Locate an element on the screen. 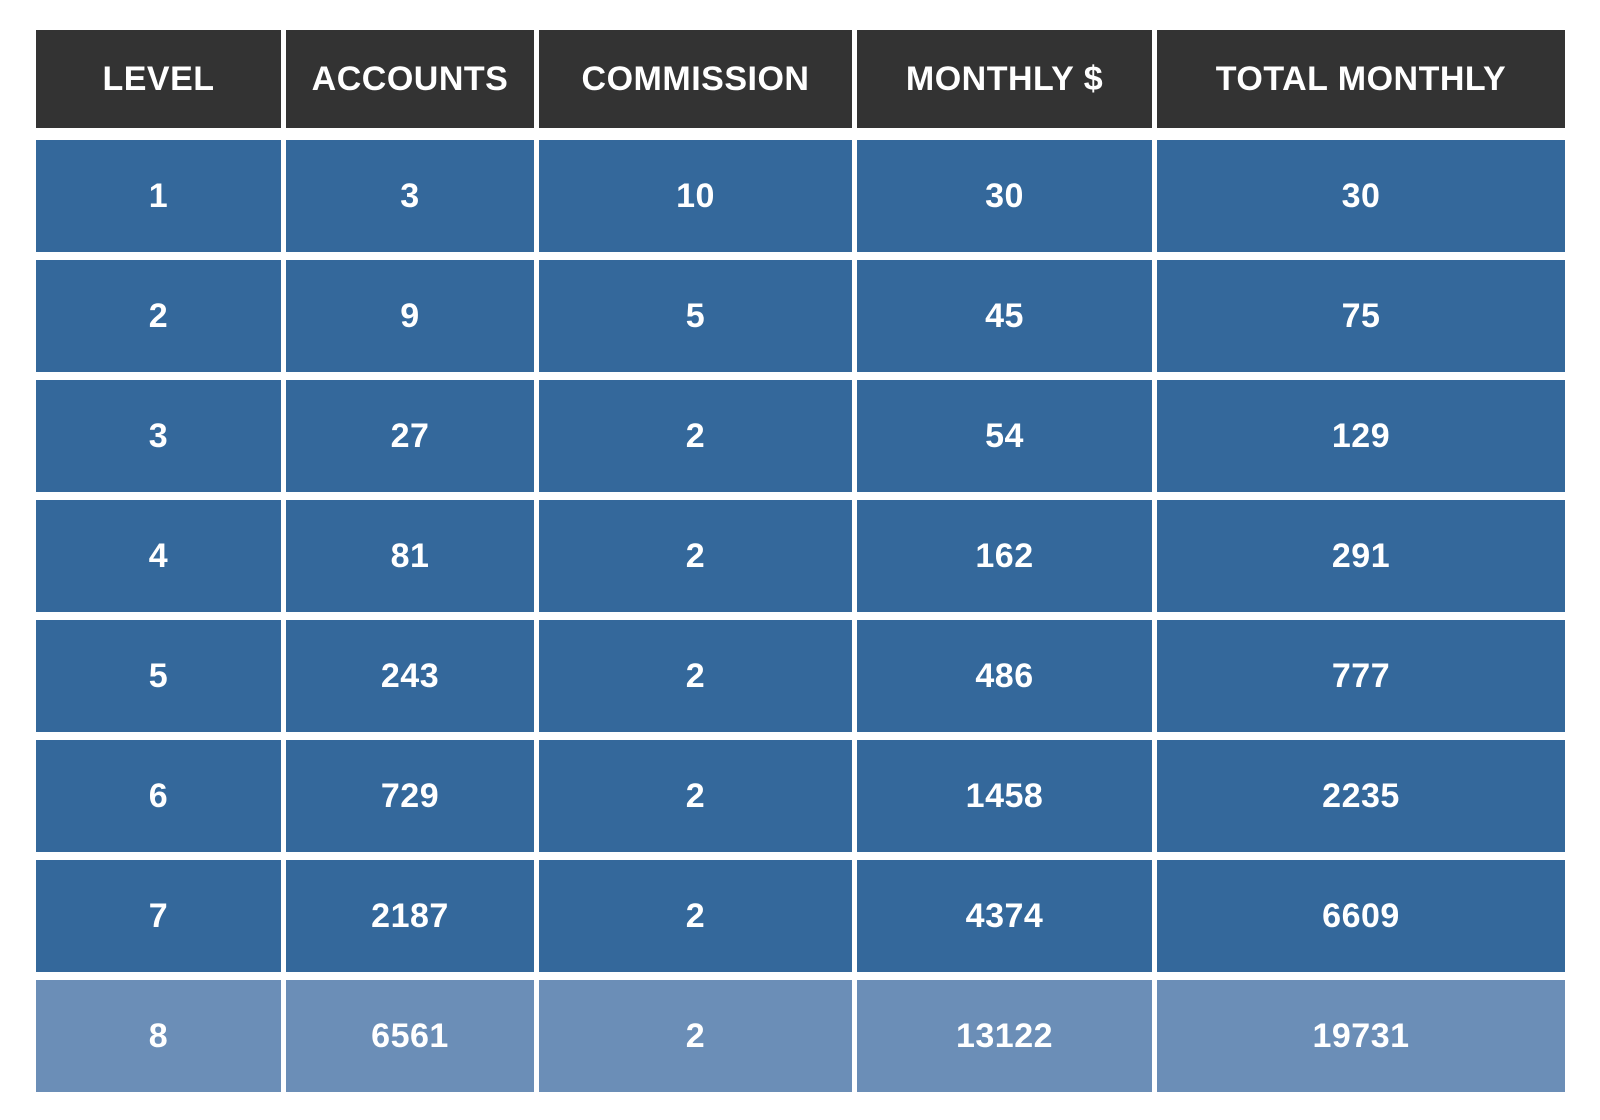 Image resolution: width=1600 pixels, height=1120 pixels. column-header-accounts: ACCOUNTS is located at coordinates (410, 79).